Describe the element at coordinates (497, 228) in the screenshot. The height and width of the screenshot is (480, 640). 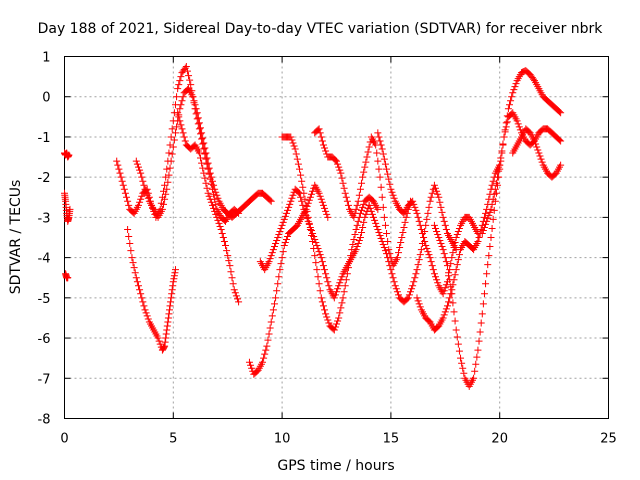
I see `series-arc15` at that location.